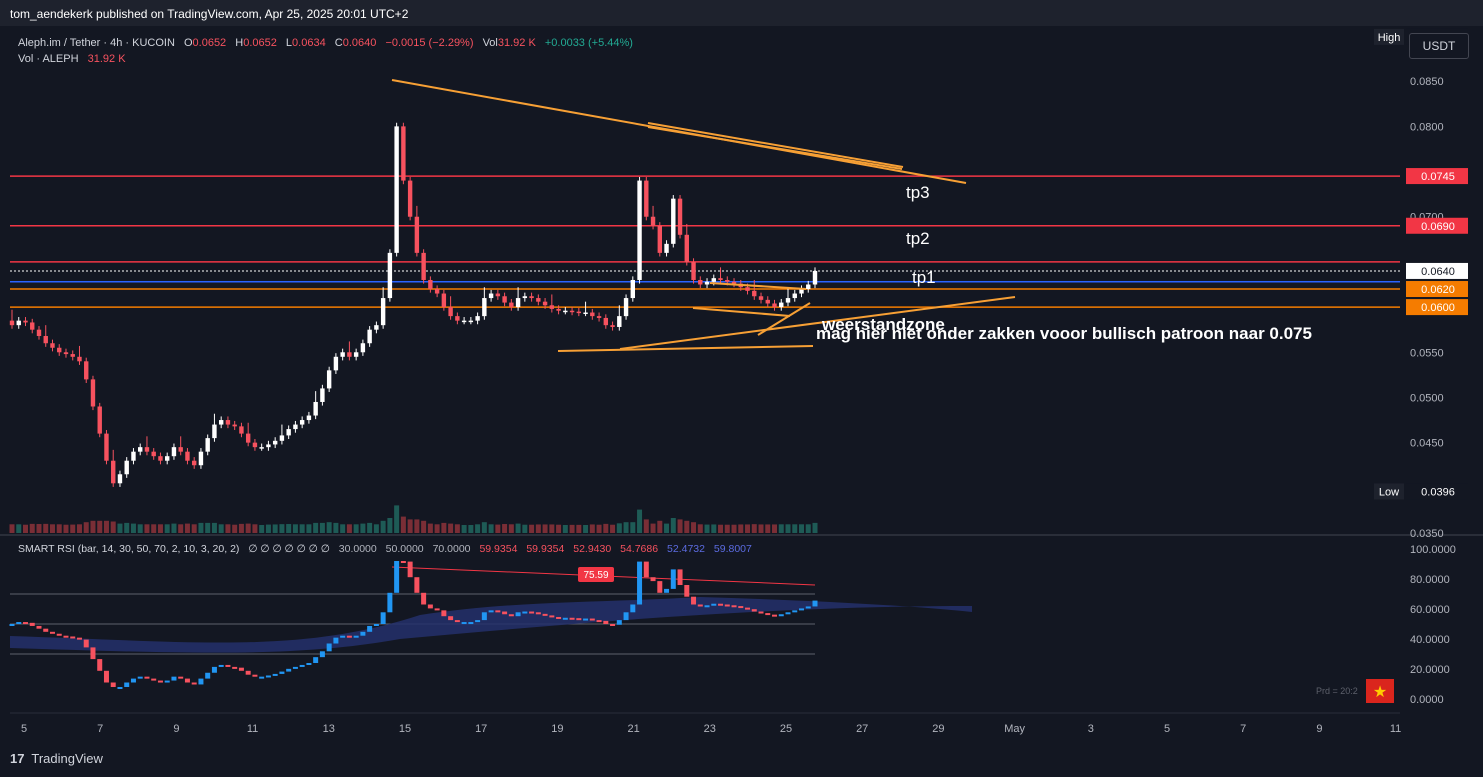 This screenshot has height=777, width=1483. Describe the element at coordinates (239, 43) in the screenshot. I see `legend-h-label: H` at that location.